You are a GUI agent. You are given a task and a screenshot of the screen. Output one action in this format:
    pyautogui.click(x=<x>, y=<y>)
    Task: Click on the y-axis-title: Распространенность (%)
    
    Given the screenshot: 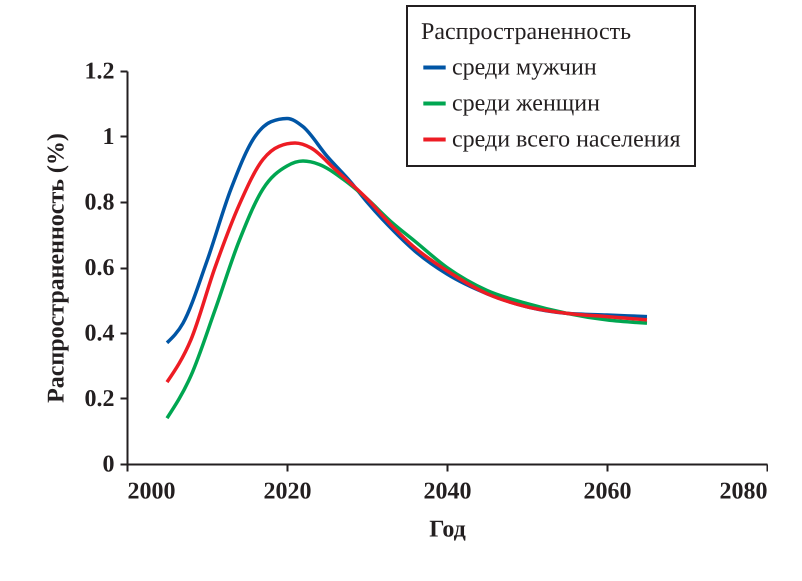 What is the action you would take?
    pyautogui.click(x=57, y=268)
    